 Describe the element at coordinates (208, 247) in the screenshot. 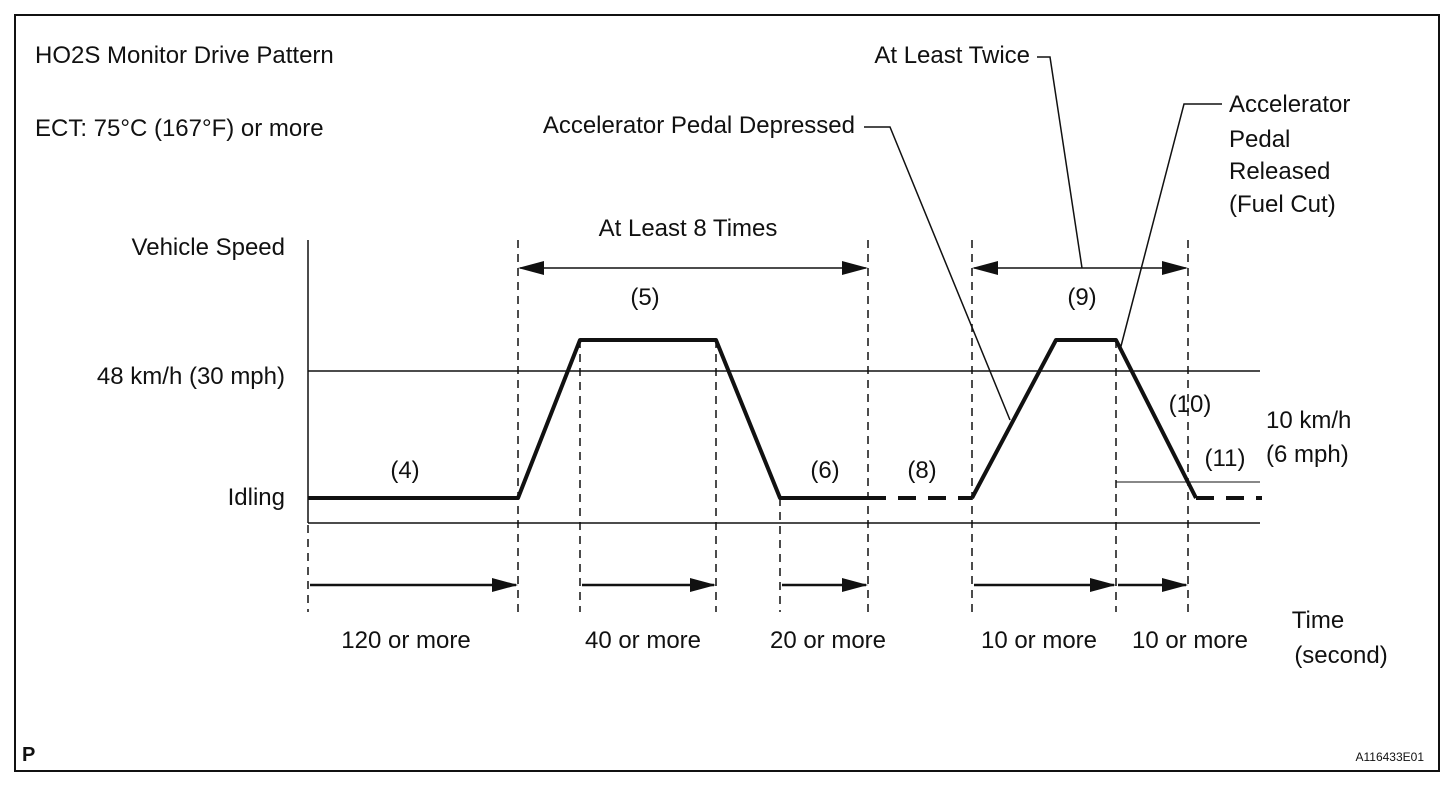

I see `y-axis-label: Vehicle Speed` at that location.